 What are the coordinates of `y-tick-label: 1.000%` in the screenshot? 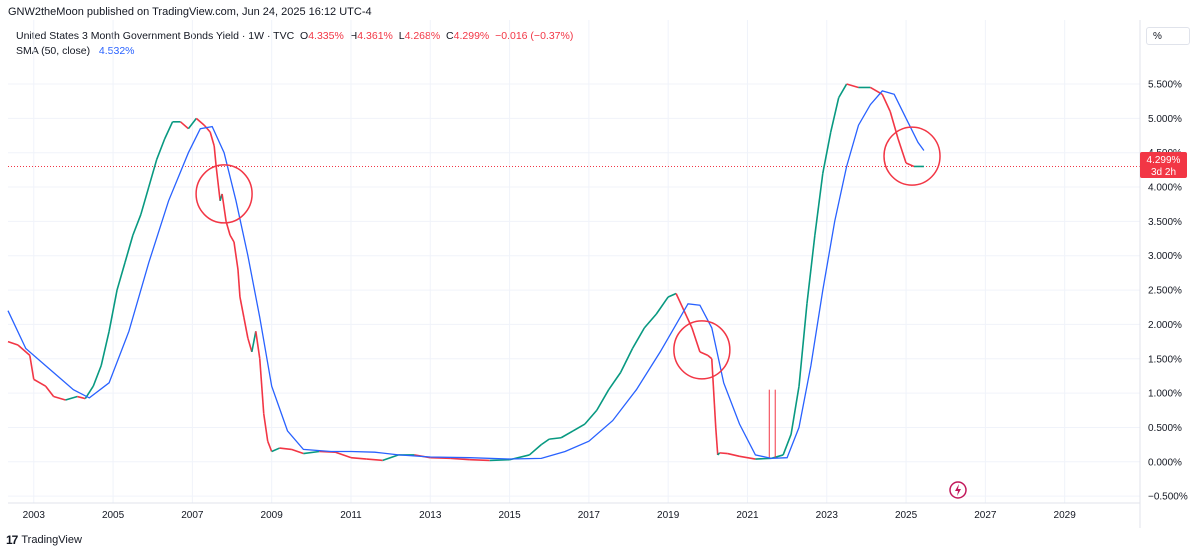 It's located at (1165, 394).